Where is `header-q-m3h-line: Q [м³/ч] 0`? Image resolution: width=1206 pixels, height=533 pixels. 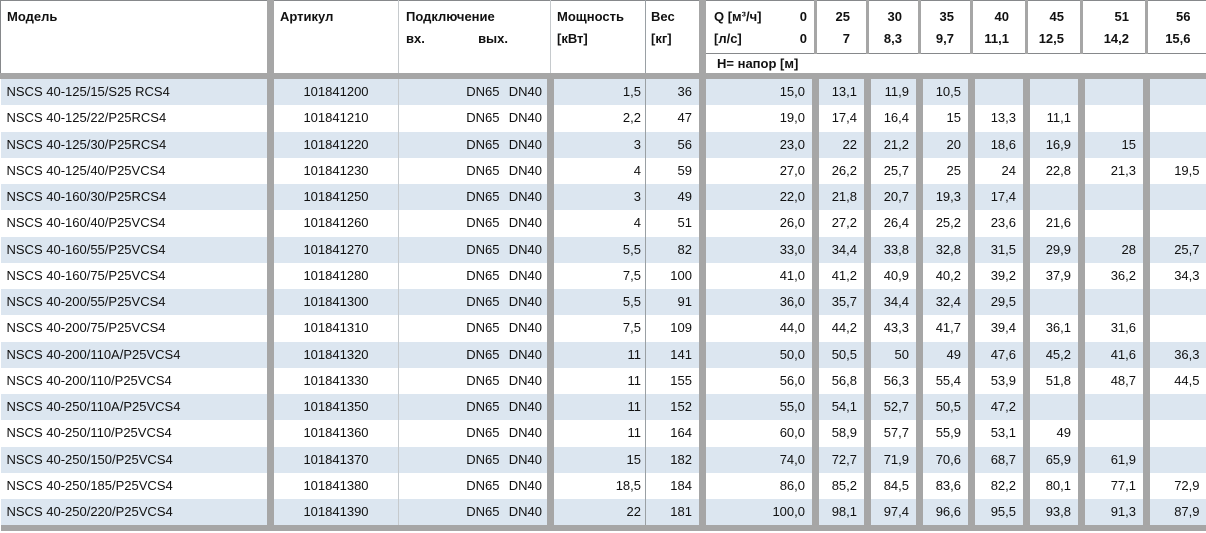
header-q-m3h-line: Q [м³/ч] 0 is located at coordinates (760, 17).